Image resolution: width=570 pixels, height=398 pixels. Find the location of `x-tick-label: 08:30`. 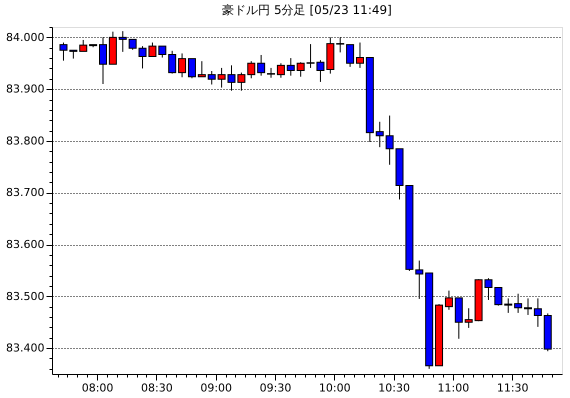

x-tick-label: 08:30 is located at coordinates (157, 388).